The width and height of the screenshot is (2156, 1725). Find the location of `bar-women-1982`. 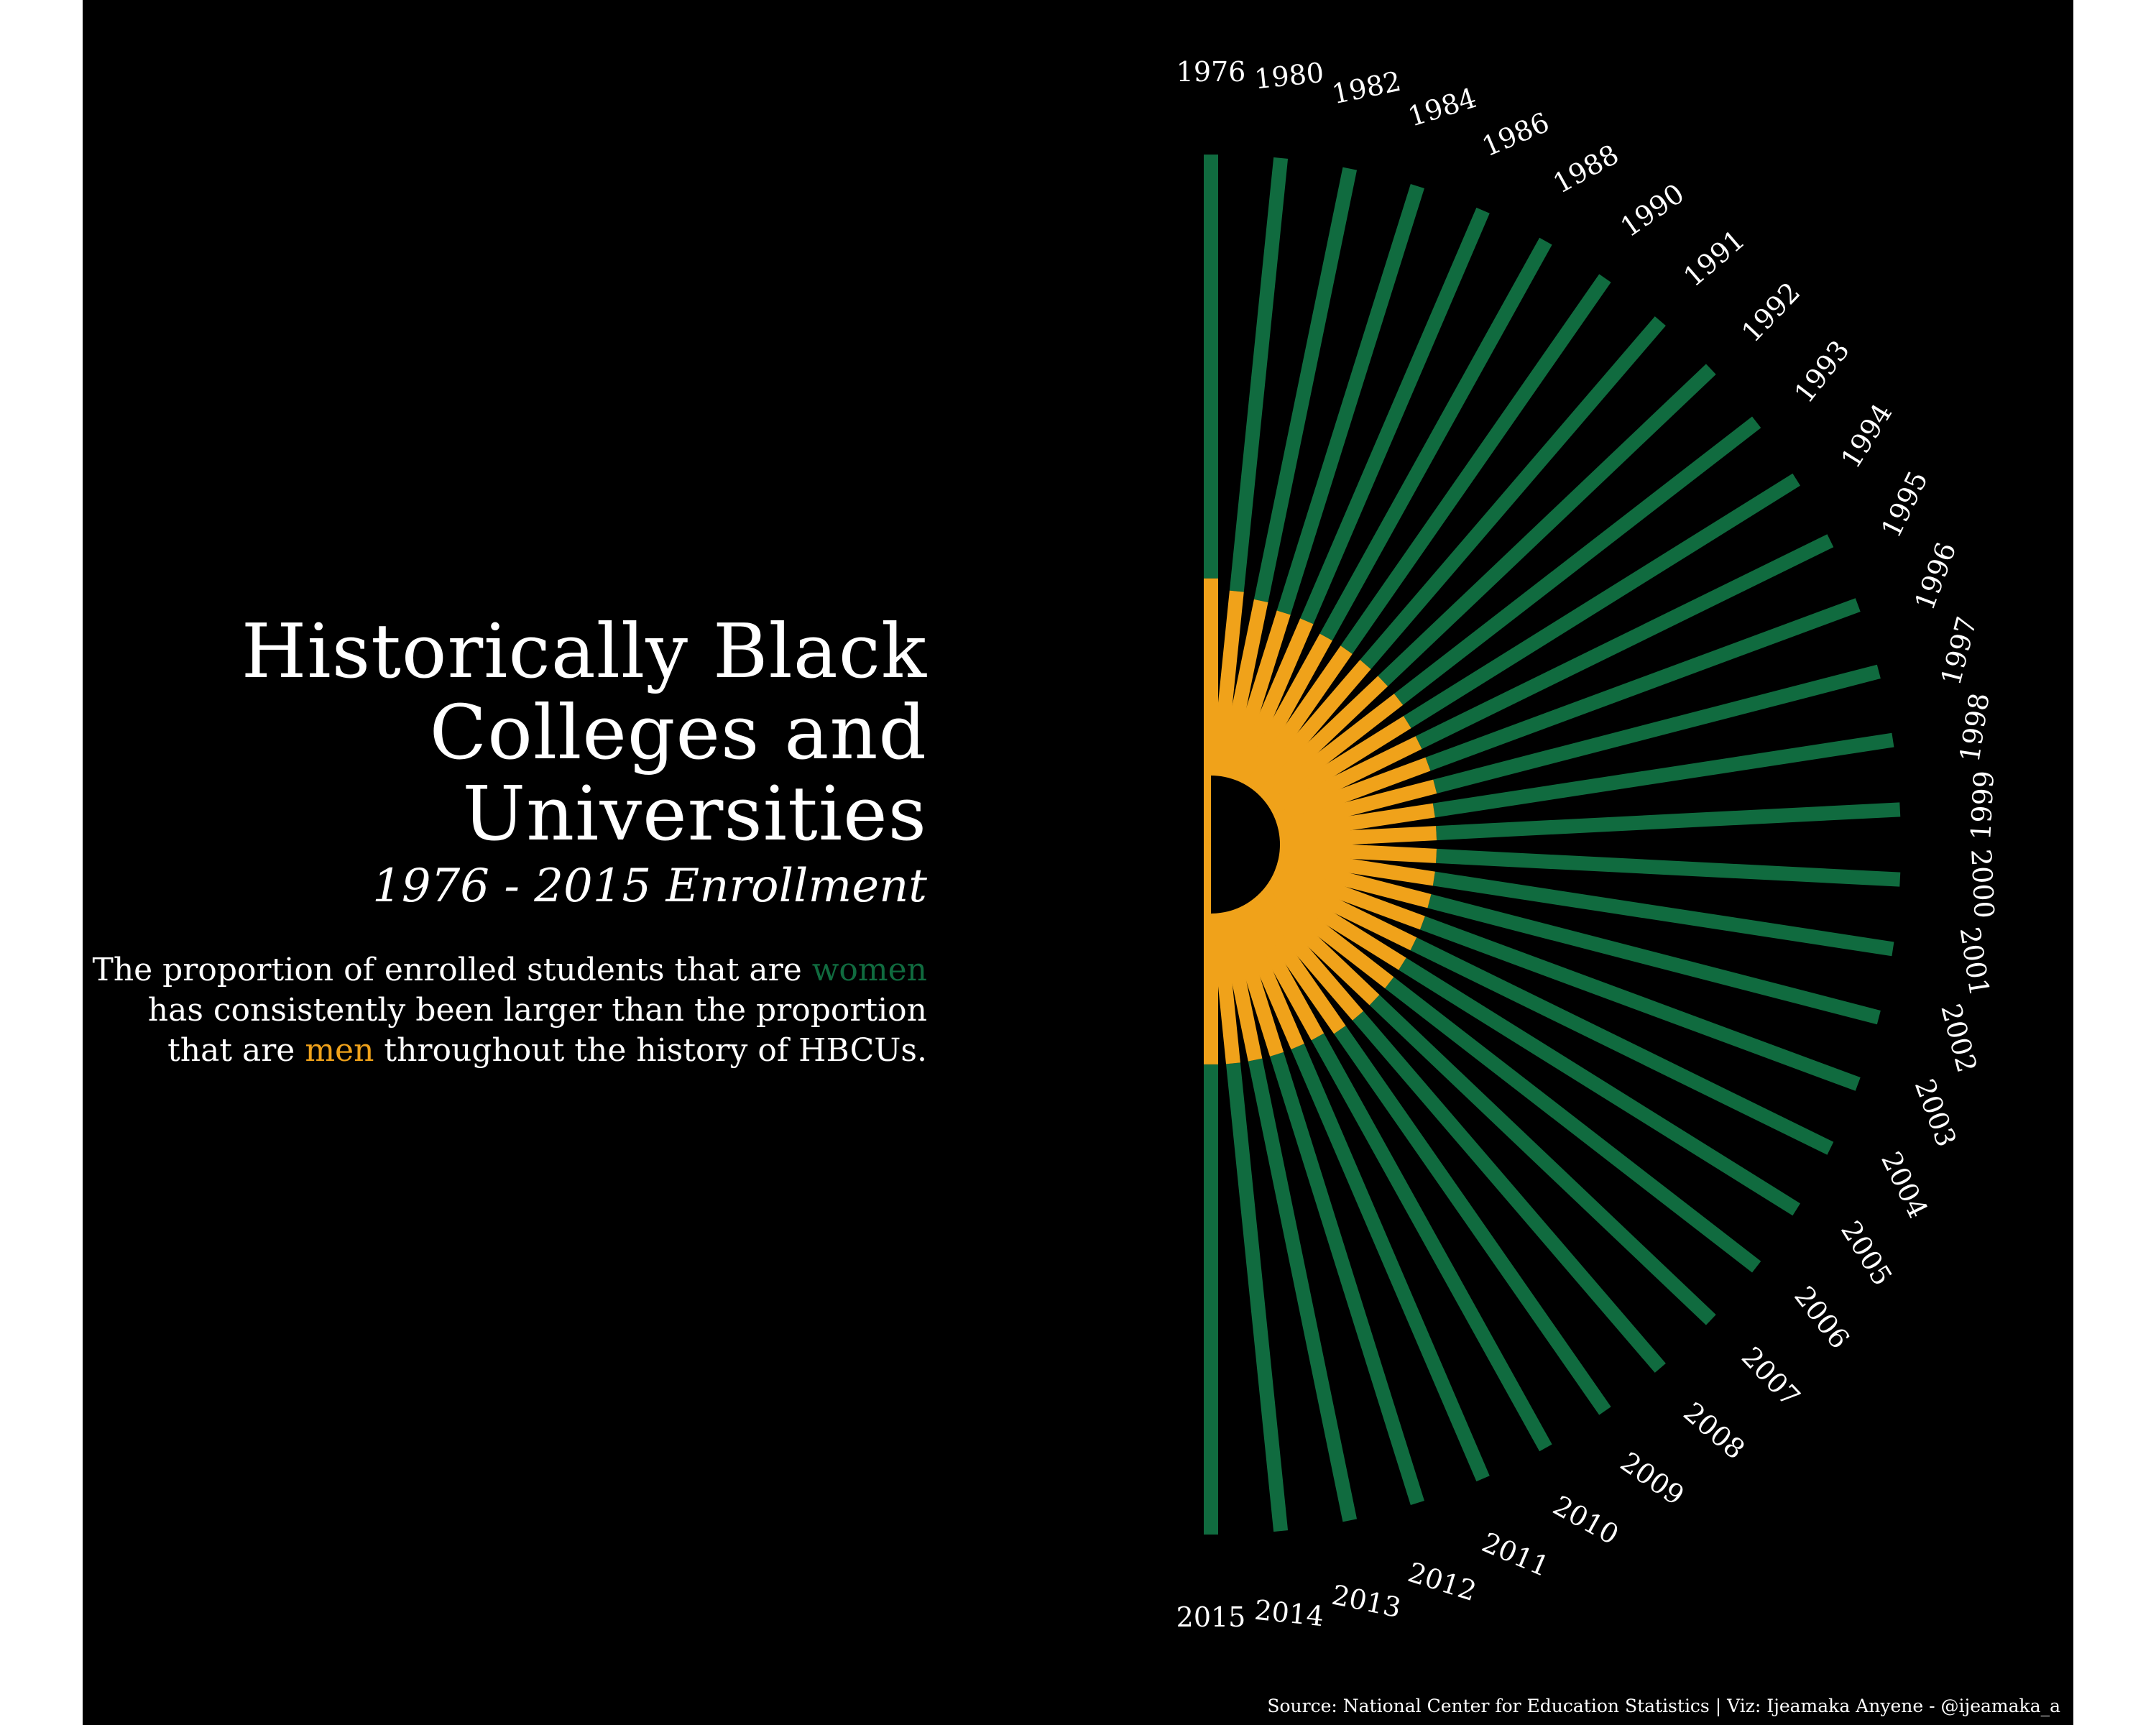

bar-women-1982 is located at coordinates (1306, 384).